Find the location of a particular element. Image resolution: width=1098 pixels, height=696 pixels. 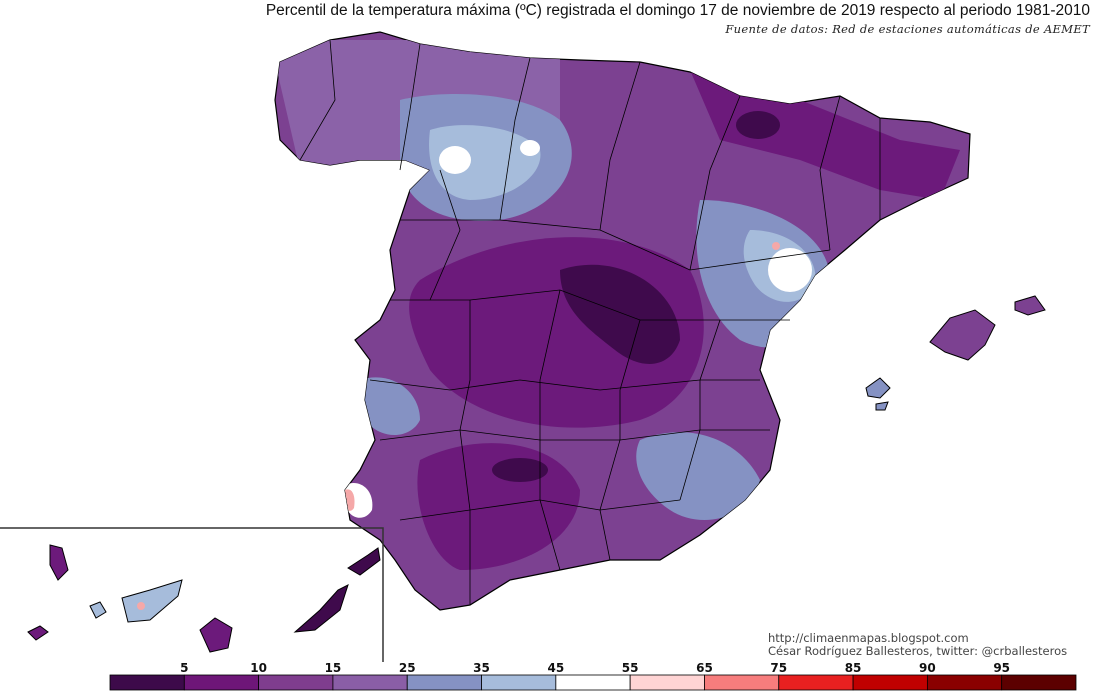

legend-label: 10 is located at coordinates (258, 668).